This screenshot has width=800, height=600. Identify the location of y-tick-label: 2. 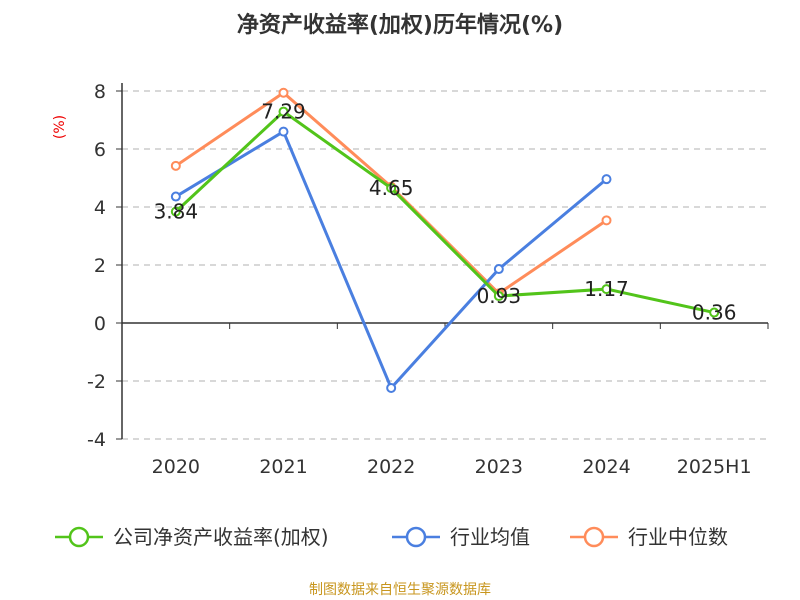
(100, 266).